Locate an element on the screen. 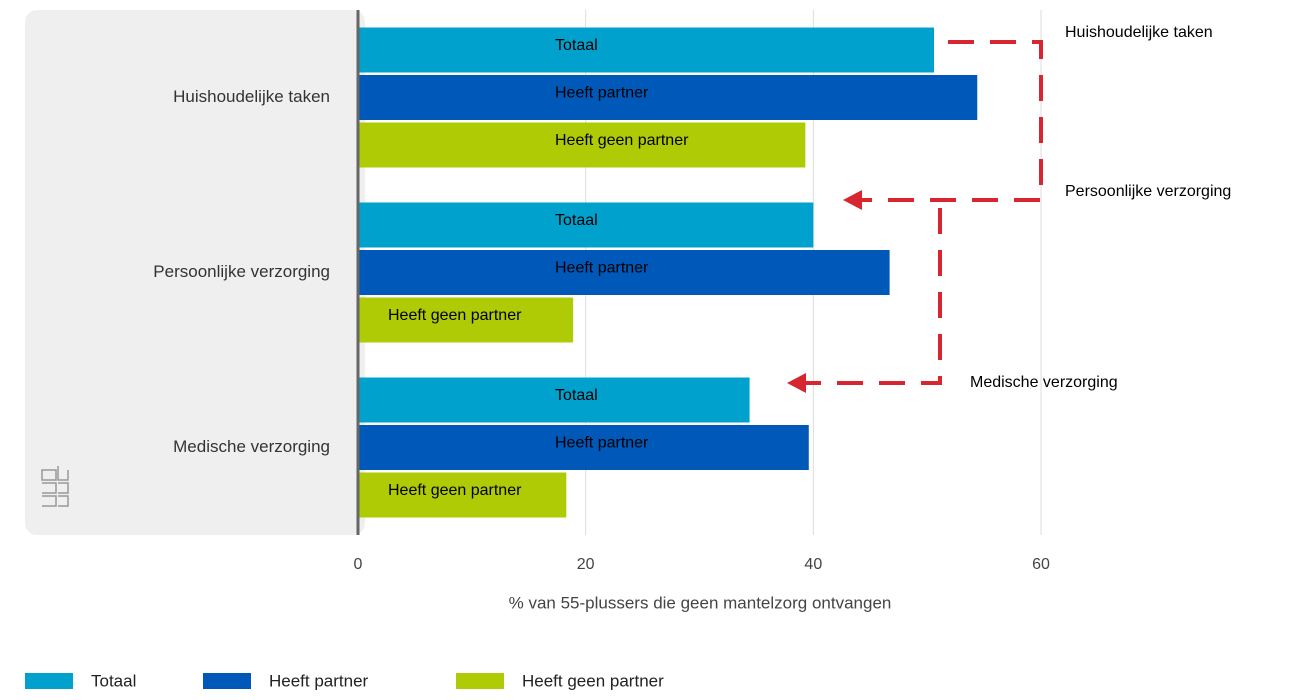  x-tick-label: 20 is located at coordinates (586, 564).